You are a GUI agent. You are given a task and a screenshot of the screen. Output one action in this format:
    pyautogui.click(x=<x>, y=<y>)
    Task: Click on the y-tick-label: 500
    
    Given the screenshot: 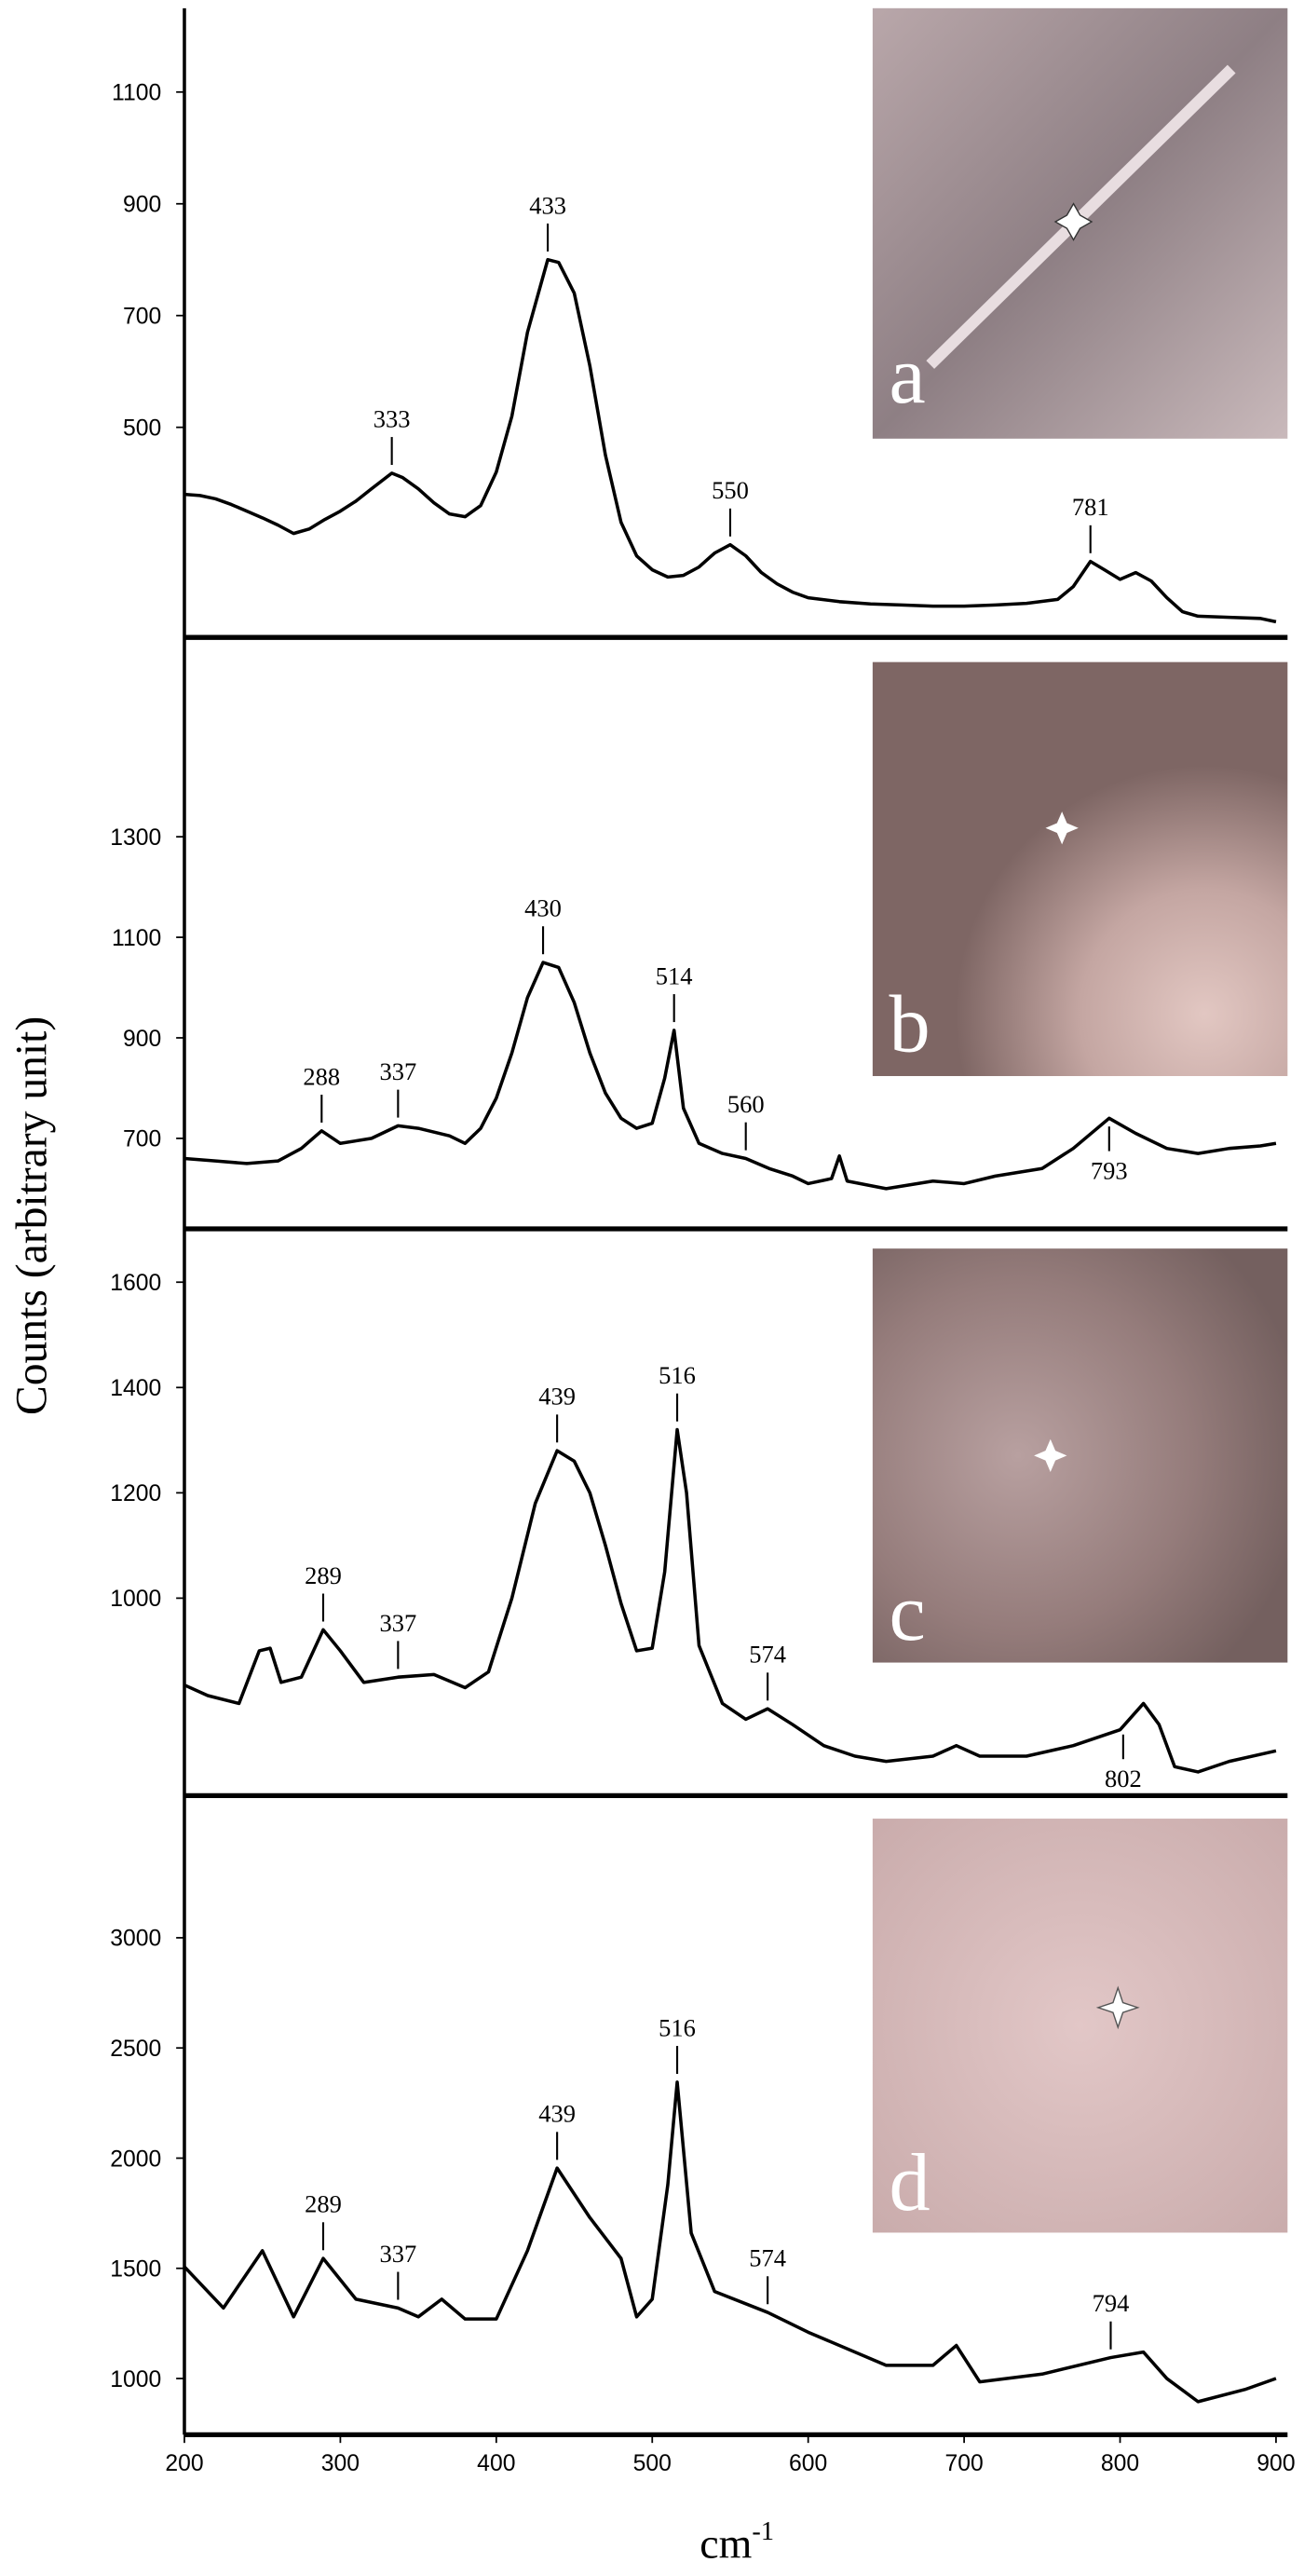 What is the action you would take?
    pyautogui.click(x=142, y=429)
    